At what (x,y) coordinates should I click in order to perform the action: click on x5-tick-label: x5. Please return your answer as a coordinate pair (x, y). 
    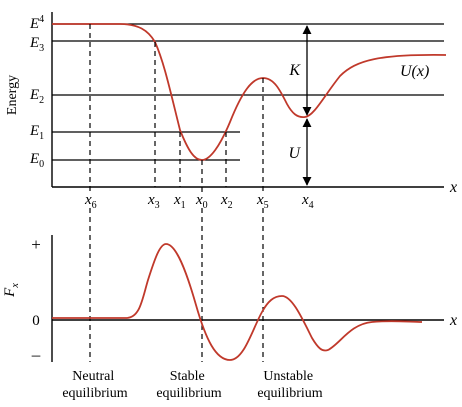
    Looking at the image, I should click on (262, 201).